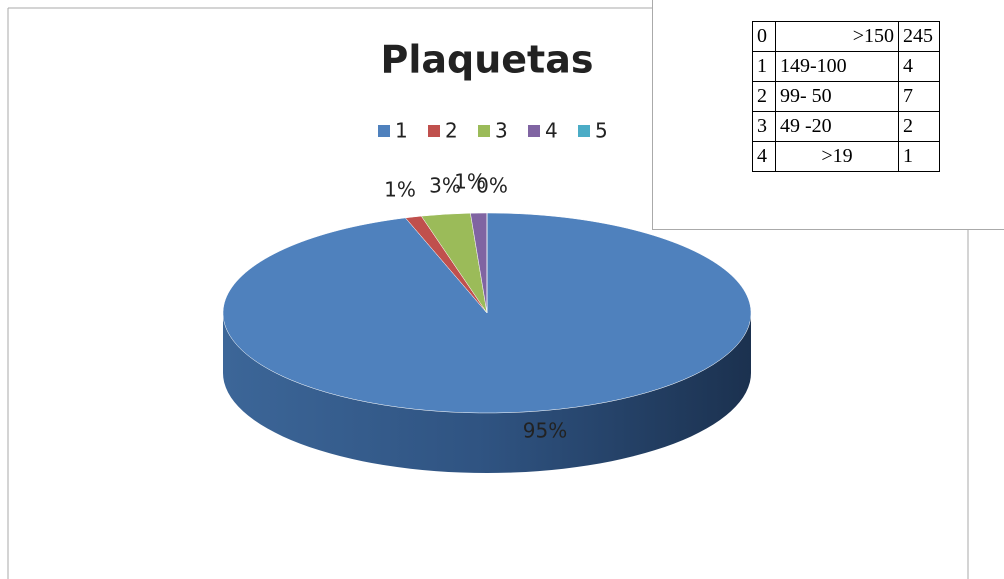 The height and width of the screenshot is (579, 1004). Describe the element at coordinates (837, 156) in the screenshot. I see `table-cell: >19` at that location.